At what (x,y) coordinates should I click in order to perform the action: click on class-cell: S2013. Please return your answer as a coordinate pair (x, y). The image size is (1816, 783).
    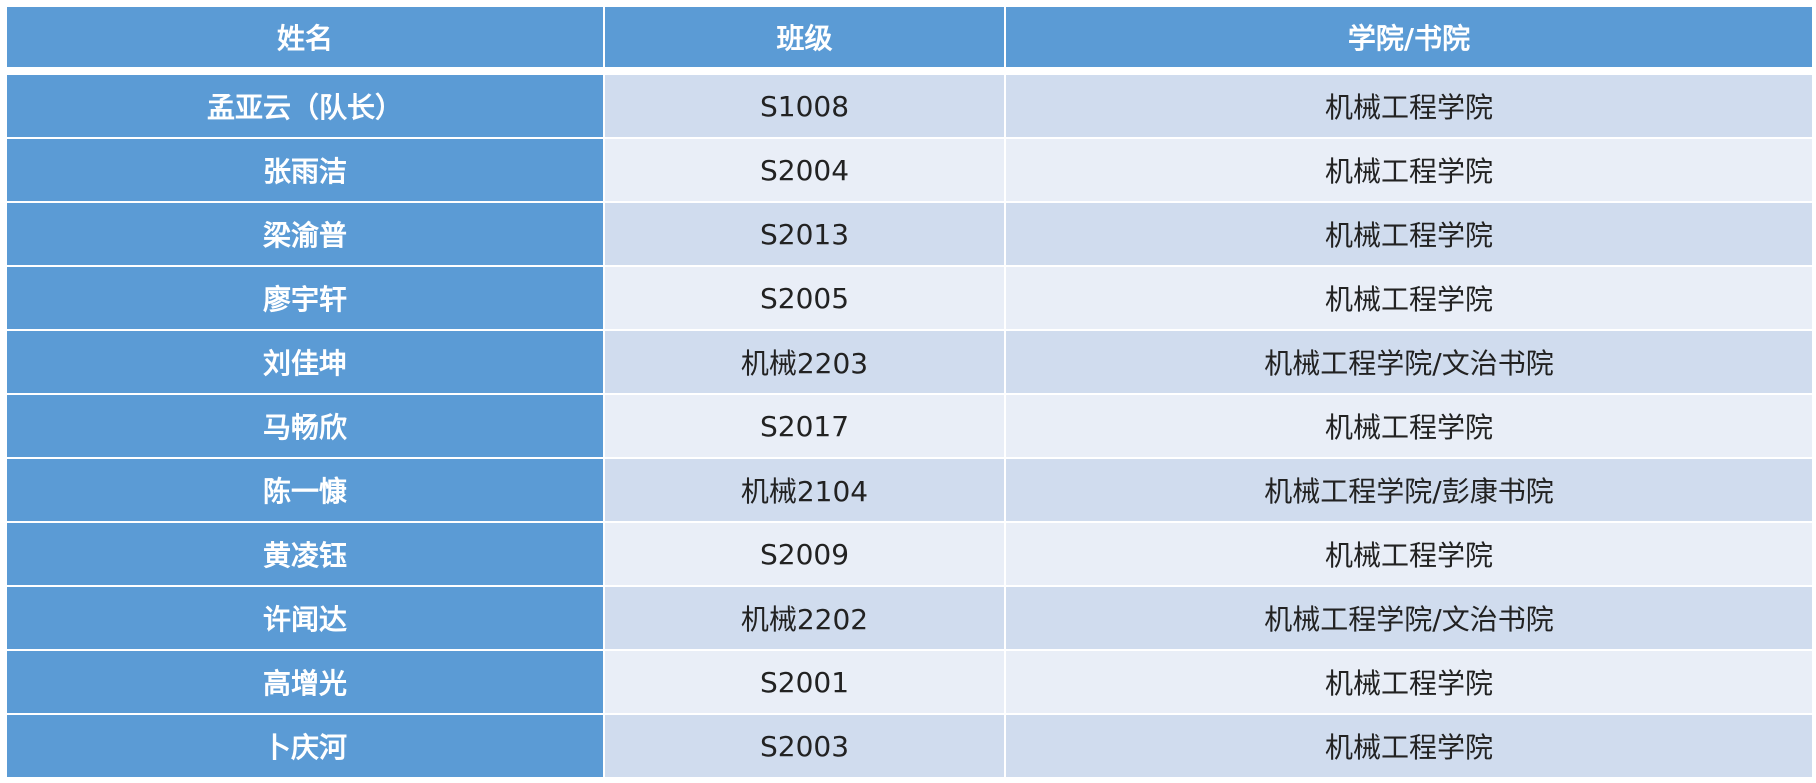
    Looking at the image, I should click on (804, 234).